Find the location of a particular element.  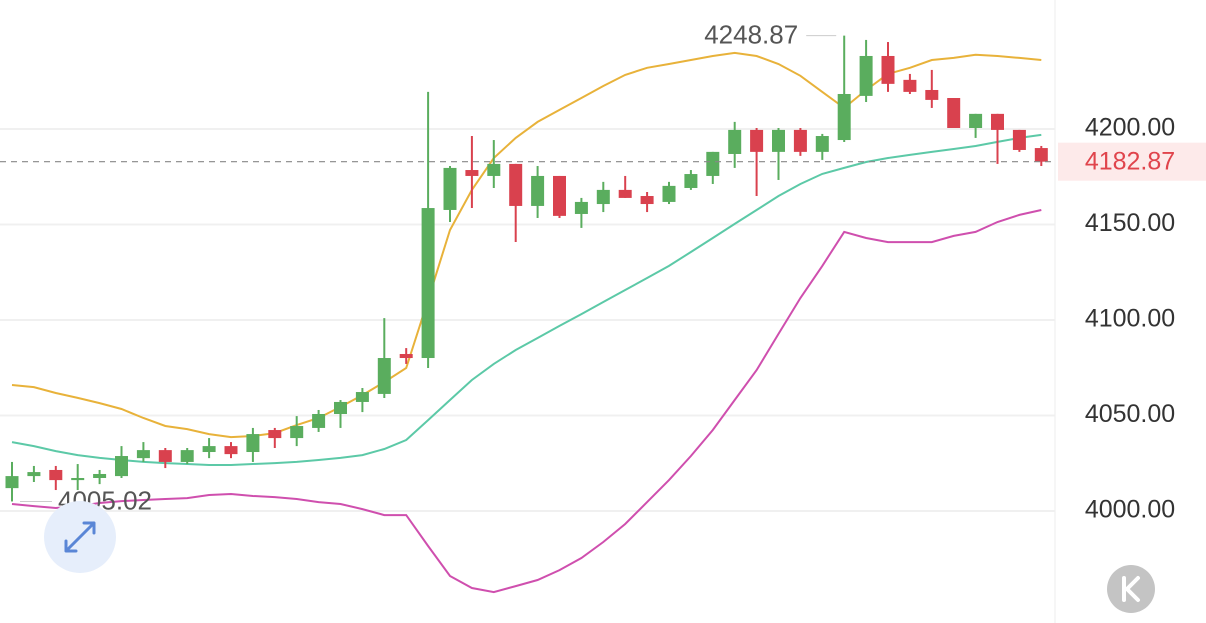

max-label: 4248.87 is located at coordinates (751, 34).